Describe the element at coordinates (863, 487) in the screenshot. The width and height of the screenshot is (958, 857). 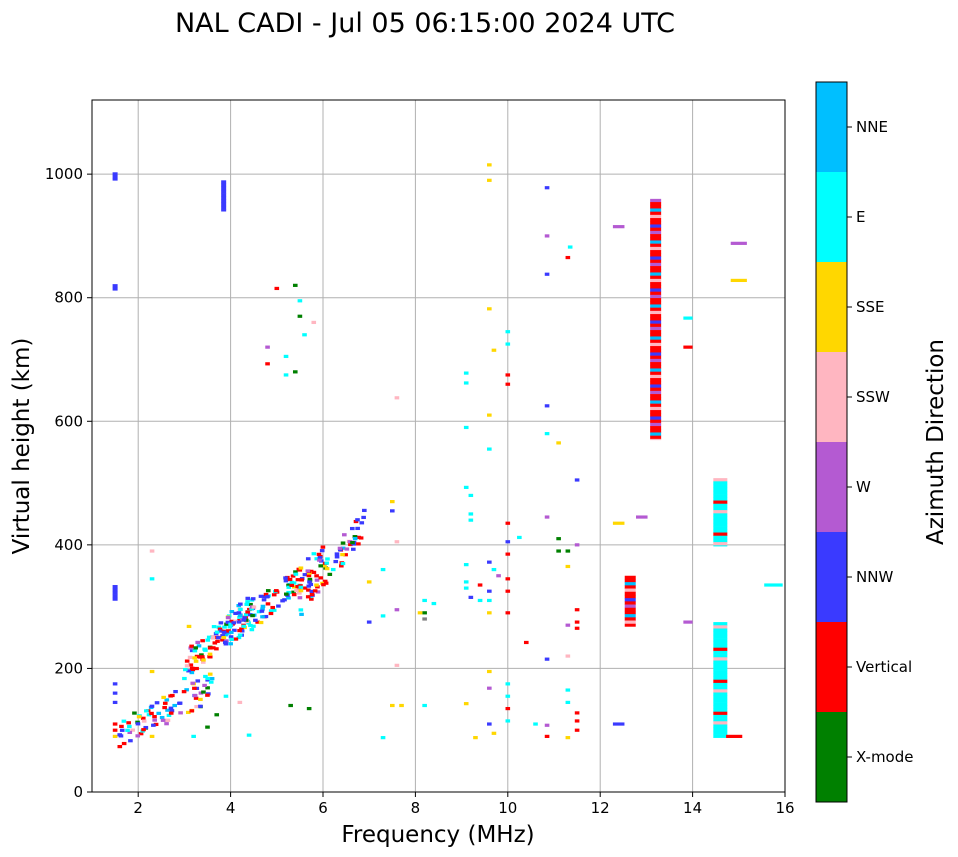
I see `colorbar-tick-label: W` at that location.